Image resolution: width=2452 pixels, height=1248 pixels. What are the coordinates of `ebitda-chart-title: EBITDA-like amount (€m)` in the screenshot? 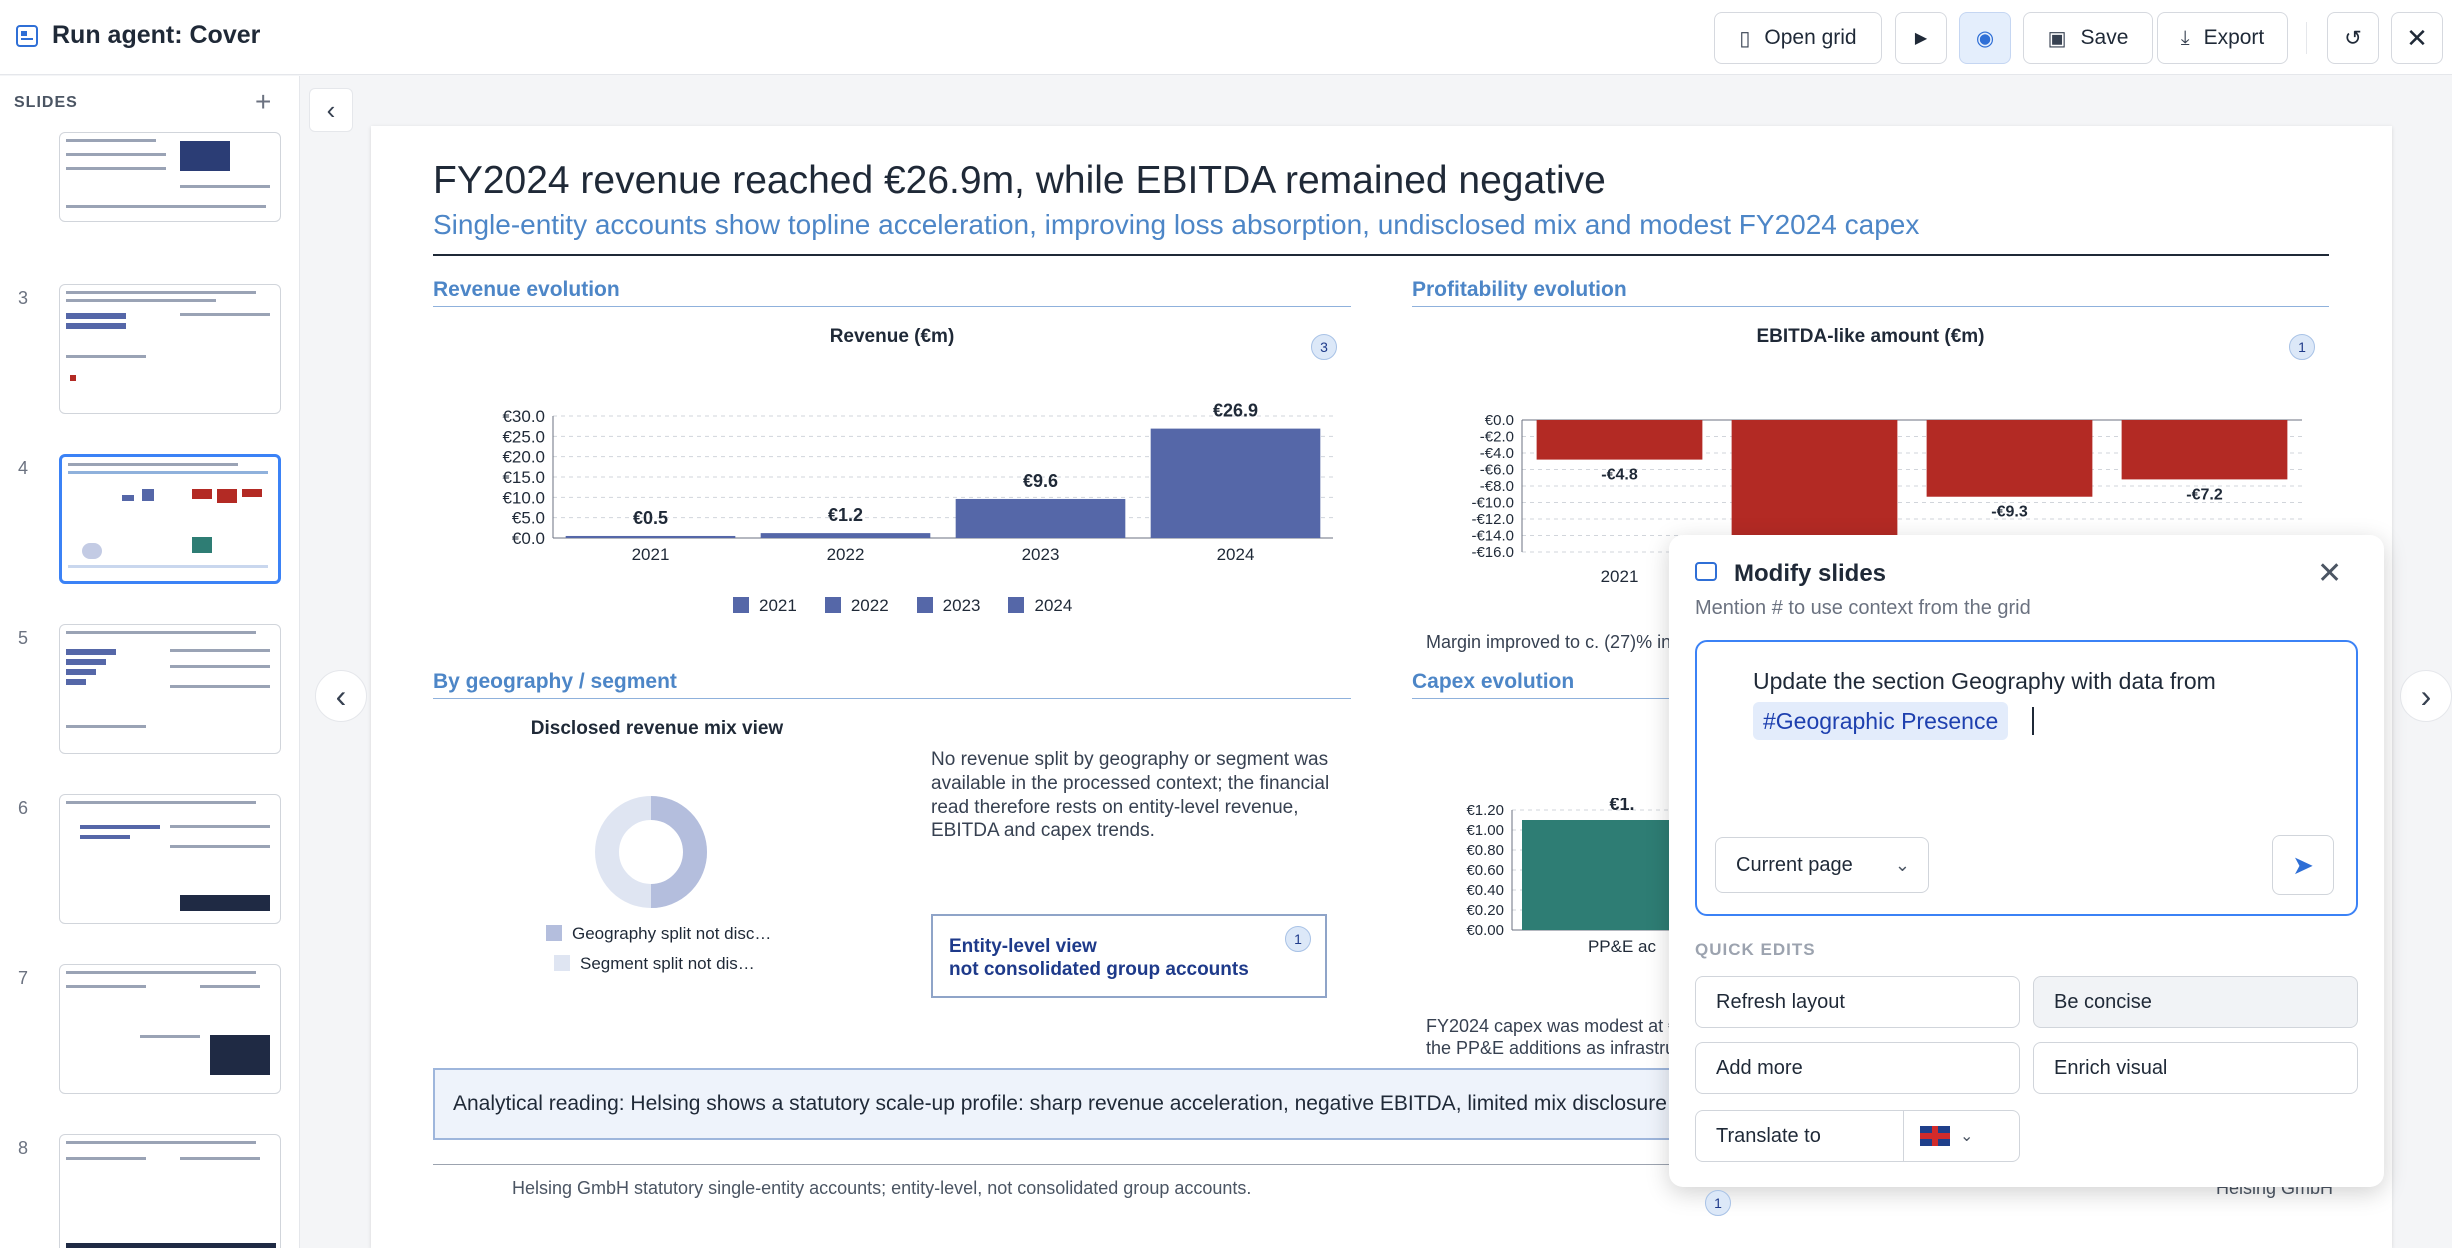 It's located at (1870, 336).